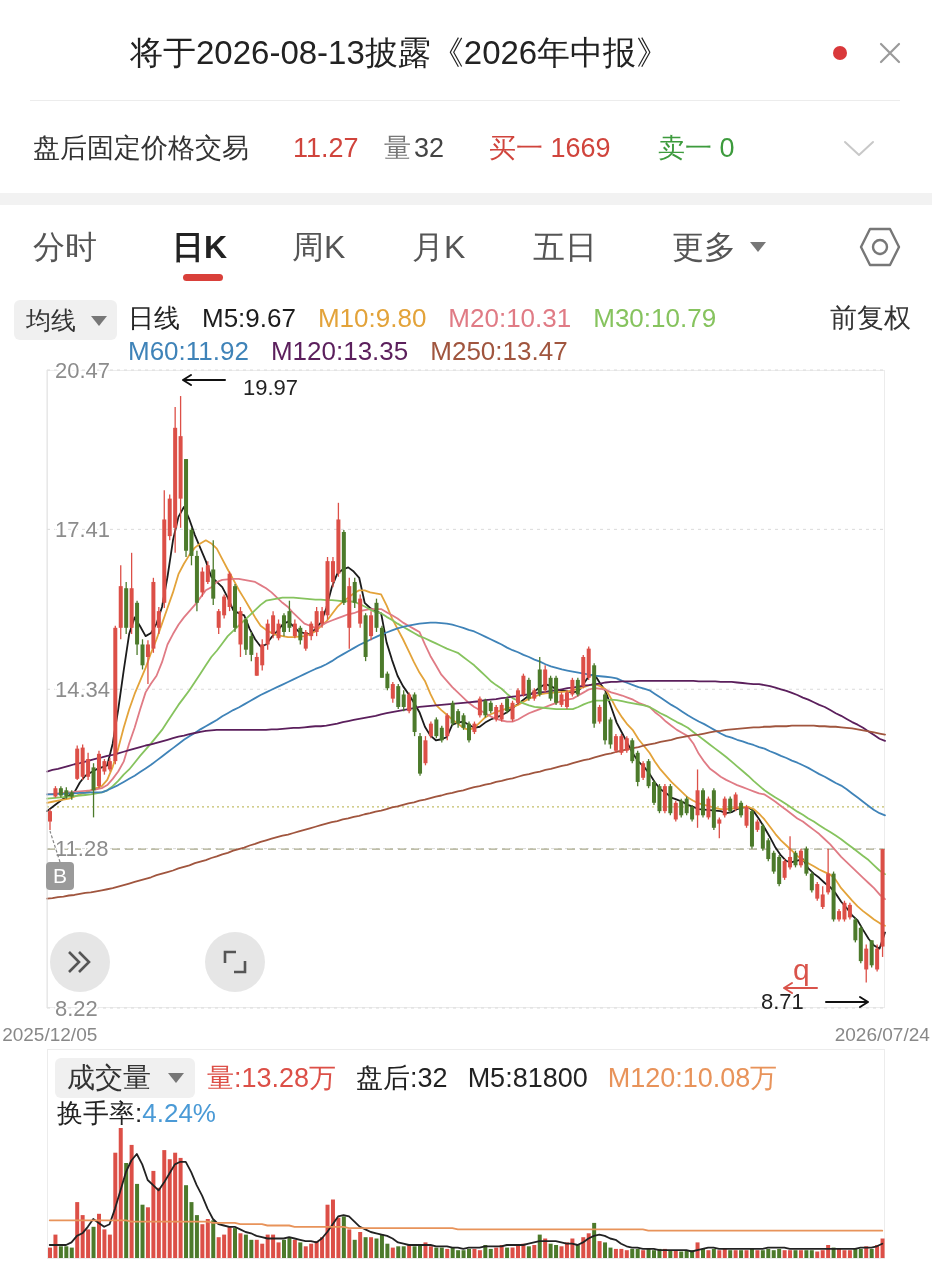 The width and height of the screenshot is (932, 1264). What do you see at coordinates (50, 1034) in the screenshot?
I see `x-tick-label: 2025/12/05` at bounding box center [50, 1034].